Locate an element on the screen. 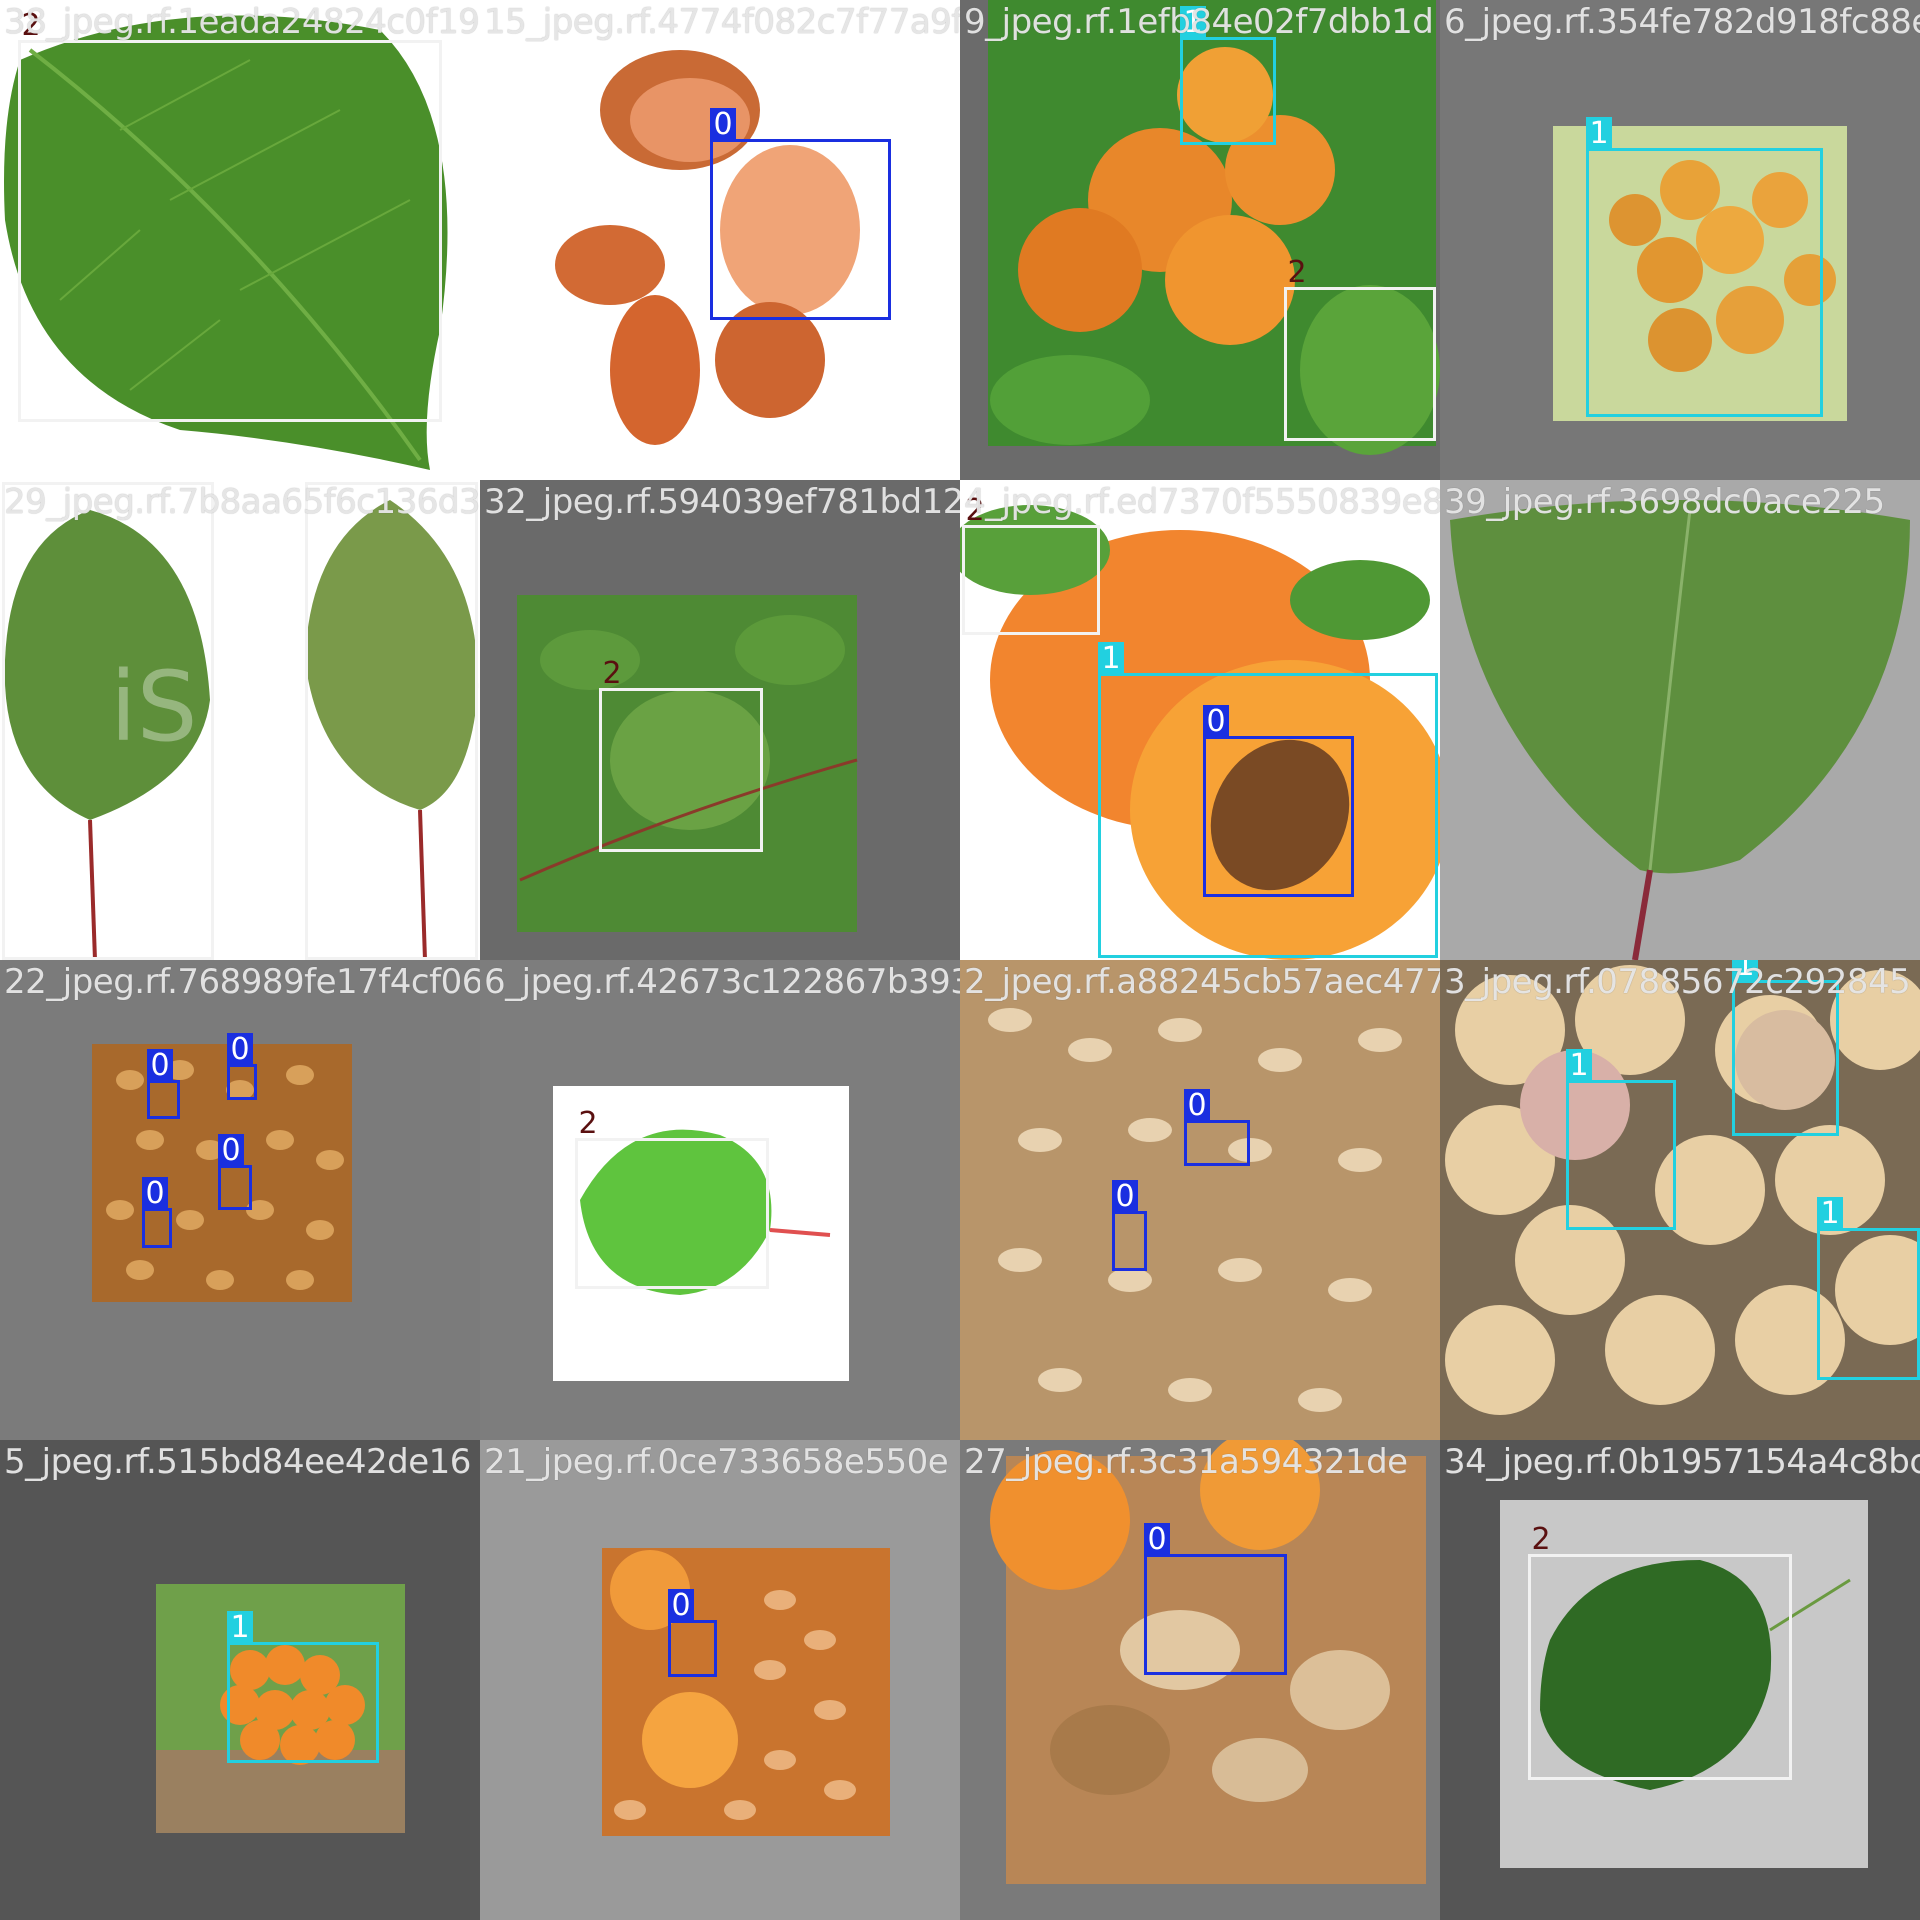 The image size is (1920, 1920). image-filename: 27_jpeg.rf.3c31a594321de is located at coordinates (1186, 1462).